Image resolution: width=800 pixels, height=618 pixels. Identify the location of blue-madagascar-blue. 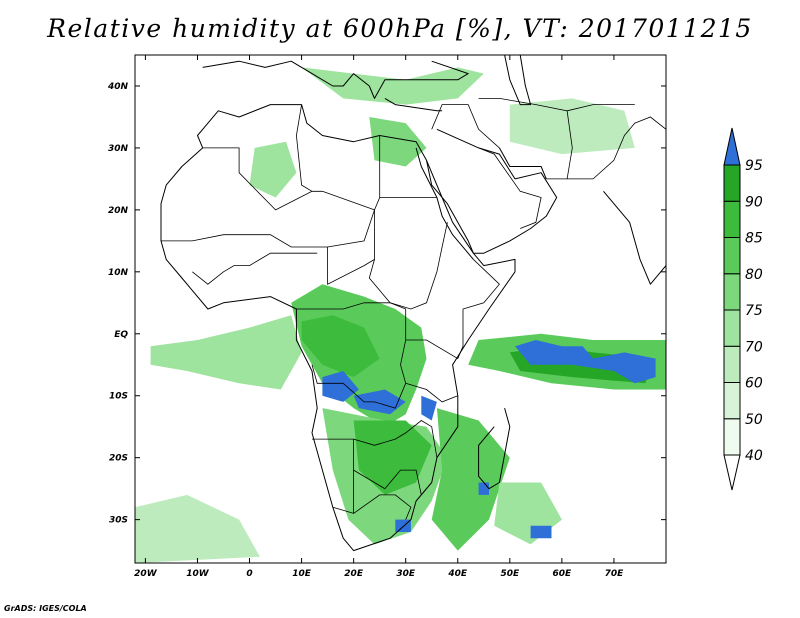
(483, 488).